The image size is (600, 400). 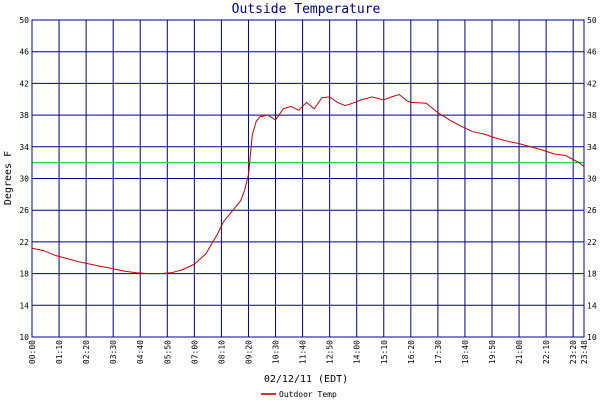 I want to click on y-tick-label-right: 30, so click(x=592, y=179).